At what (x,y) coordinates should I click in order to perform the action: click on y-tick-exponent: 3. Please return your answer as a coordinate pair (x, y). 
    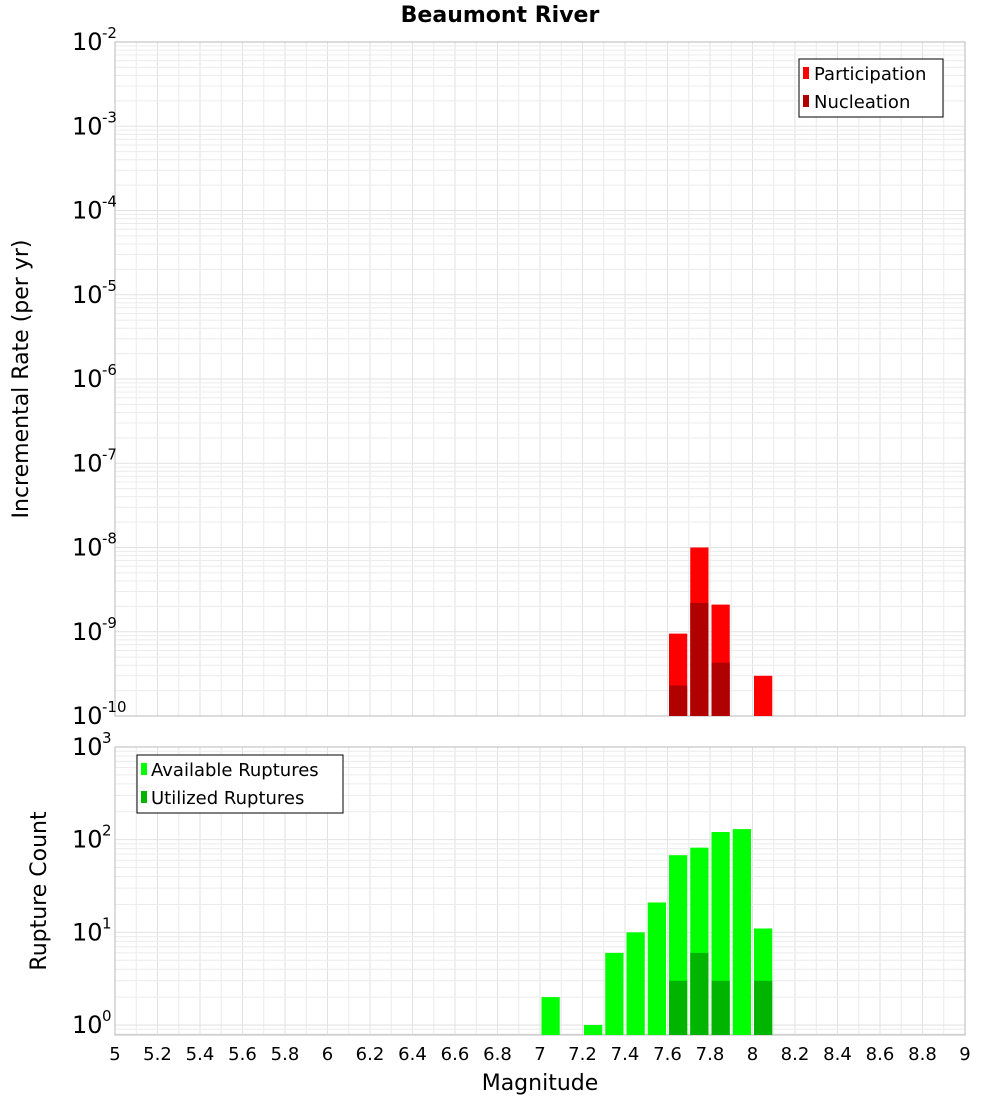
    Looking at the image, I should click on (107, 738).